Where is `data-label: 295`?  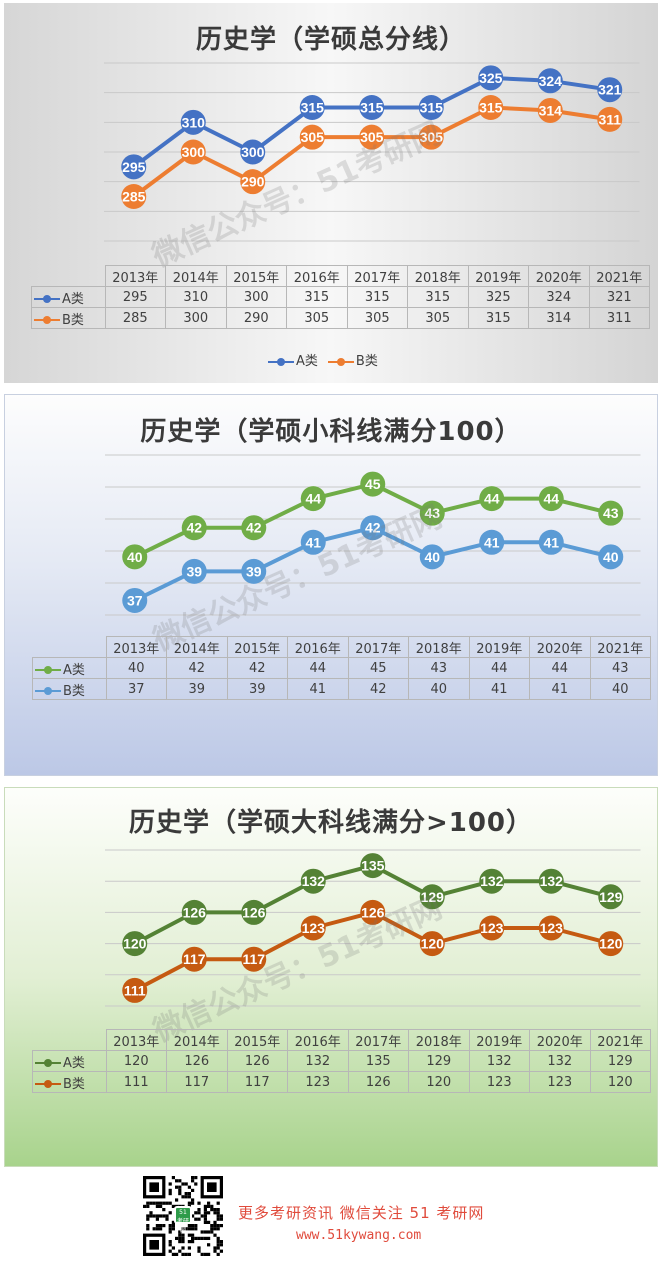
data-label: 295 is located at coordinates (134, 167).